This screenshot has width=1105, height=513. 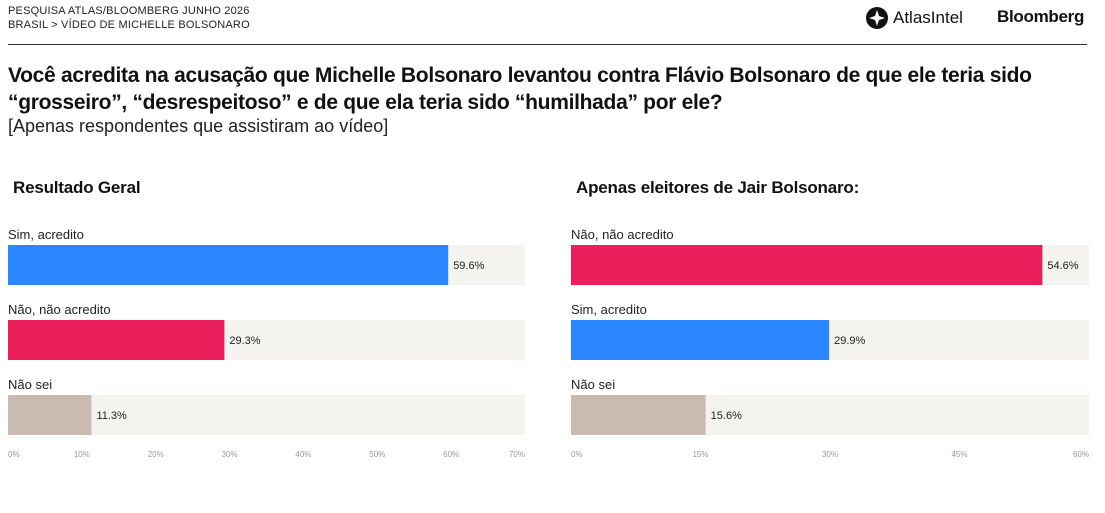 What do you see at coordinates (700, 454) in the screenshot?
I see `axis-tick-label: 15%` at bounding box center [700, 454].